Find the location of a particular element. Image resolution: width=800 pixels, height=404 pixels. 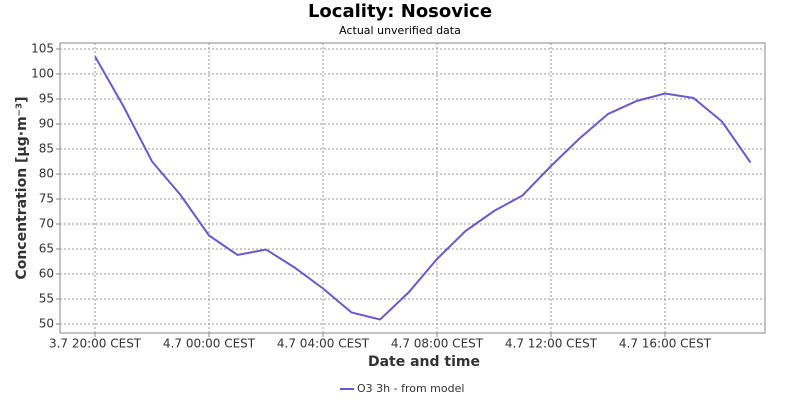

y-axis-label: Concentration [µg·m⁻³] is located at coordinates (22, 187).